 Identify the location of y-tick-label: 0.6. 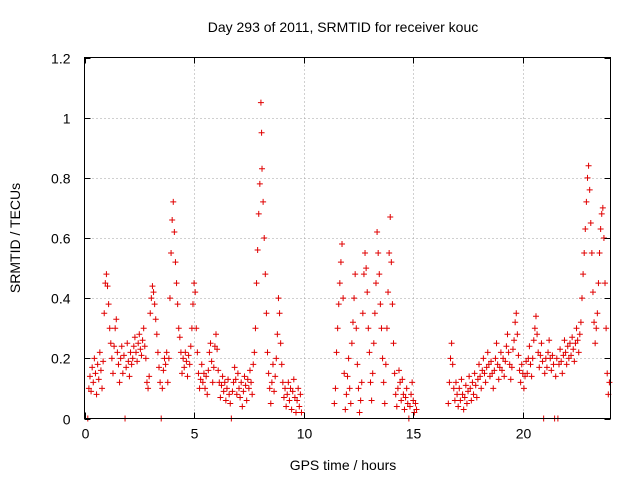
(61, 239).